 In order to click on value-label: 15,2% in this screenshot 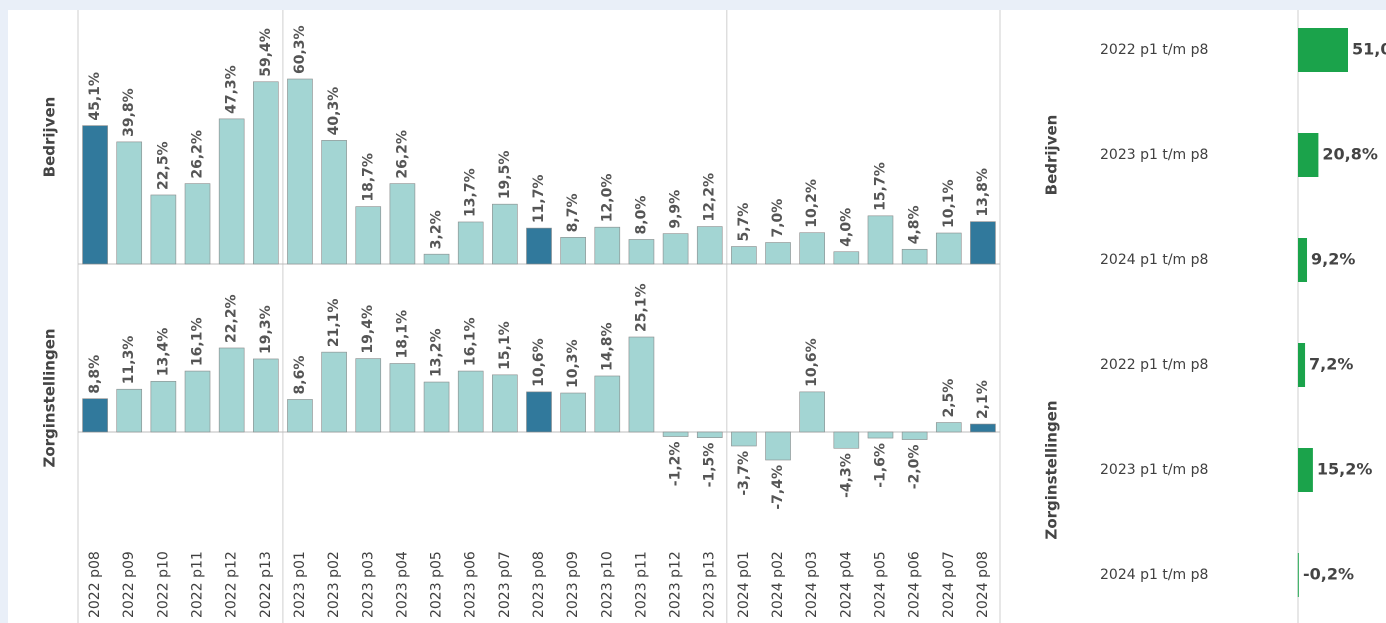, I will do `click(1345, 469)`.